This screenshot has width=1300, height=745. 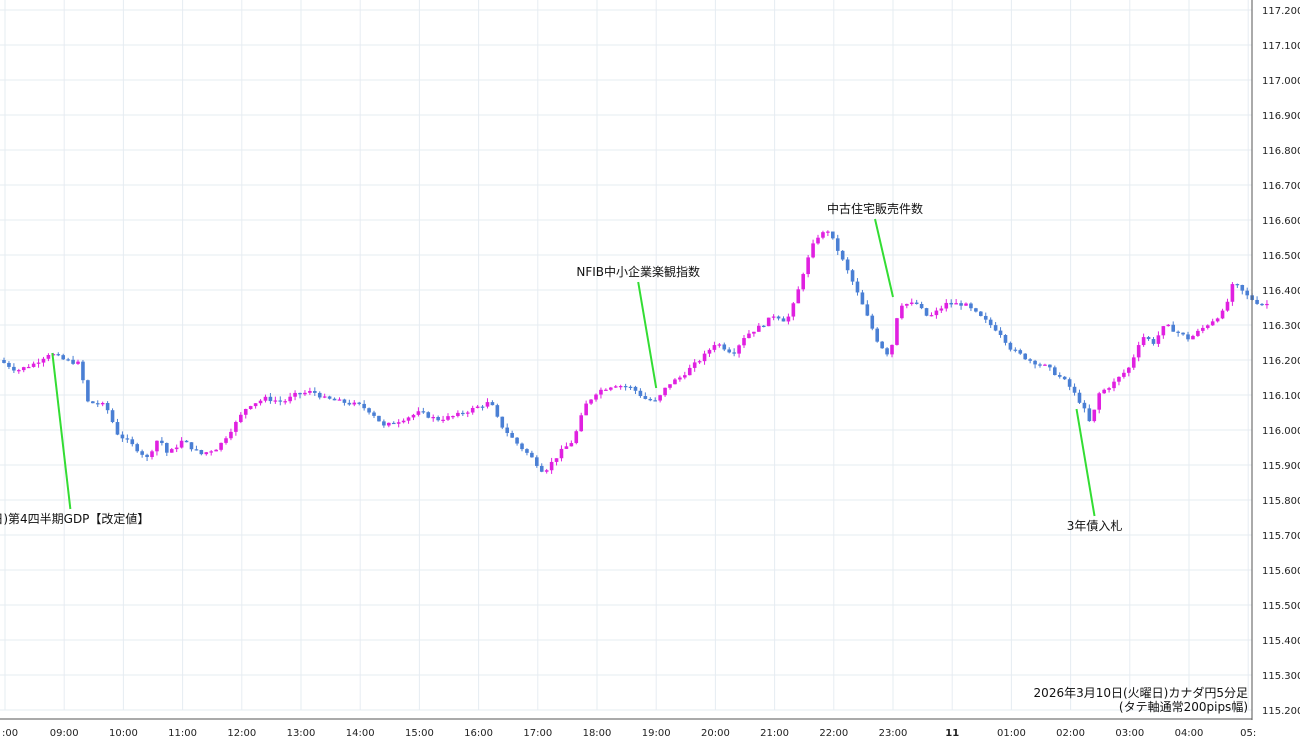 I want to click on x-tick-label: 23:00, so click(x=893, y=733).